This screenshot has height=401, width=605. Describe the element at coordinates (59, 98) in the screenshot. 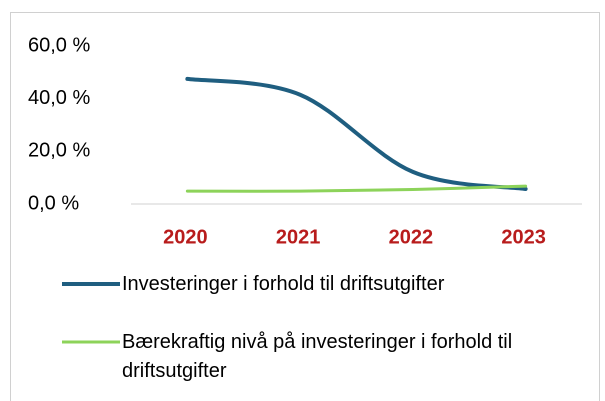

I see `y-tick-label: 40,0 %` at that location.